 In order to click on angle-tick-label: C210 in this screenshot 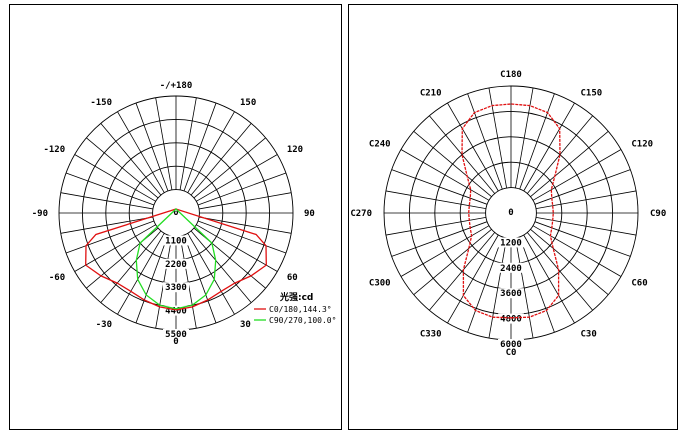, I will do `click(431, 94)`.